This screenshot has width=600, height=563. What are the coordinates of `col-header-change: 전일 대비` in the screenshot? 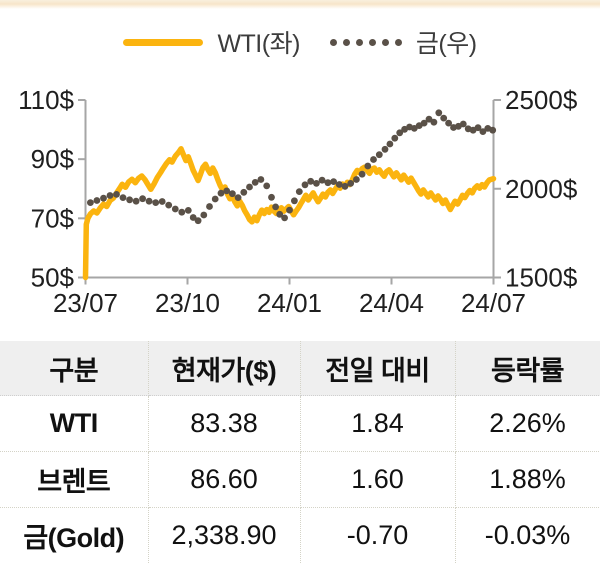 It's located at (377, 368).